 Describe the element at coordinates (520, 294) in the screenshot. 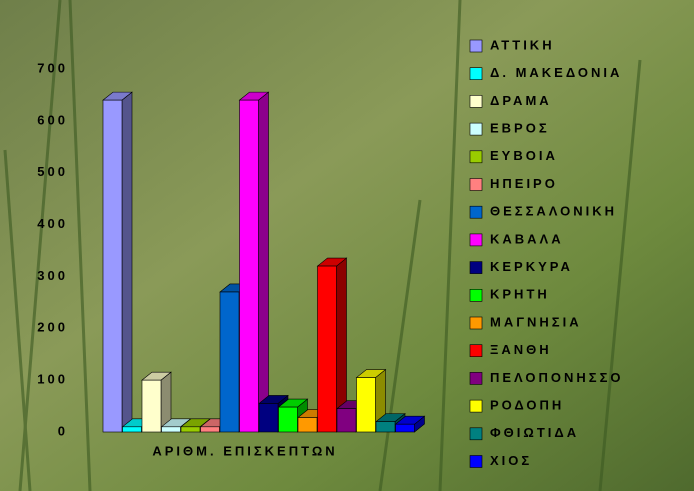

I see `legend-label: ΚΡΗΤΗ` at that location.